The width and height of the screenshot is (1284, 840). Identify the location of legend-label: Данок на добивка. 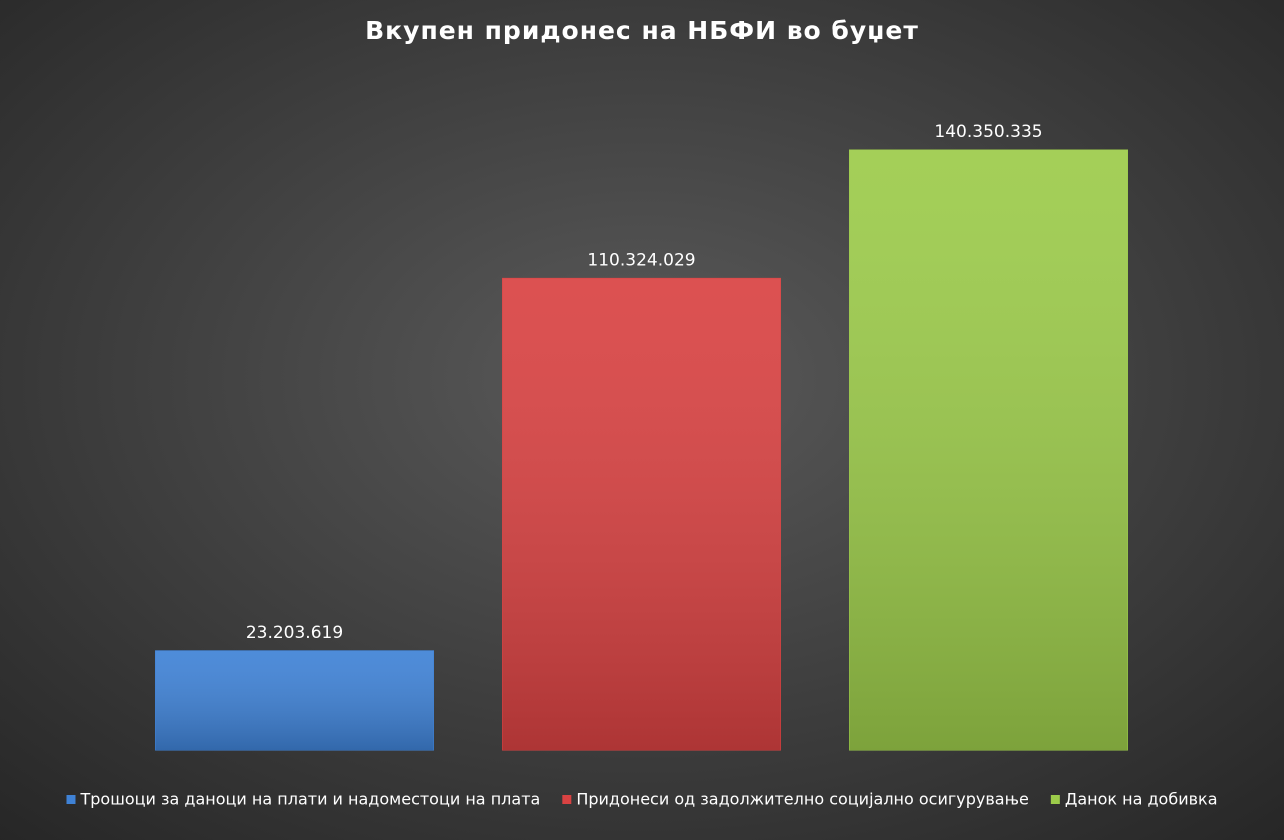
(1141, 799).